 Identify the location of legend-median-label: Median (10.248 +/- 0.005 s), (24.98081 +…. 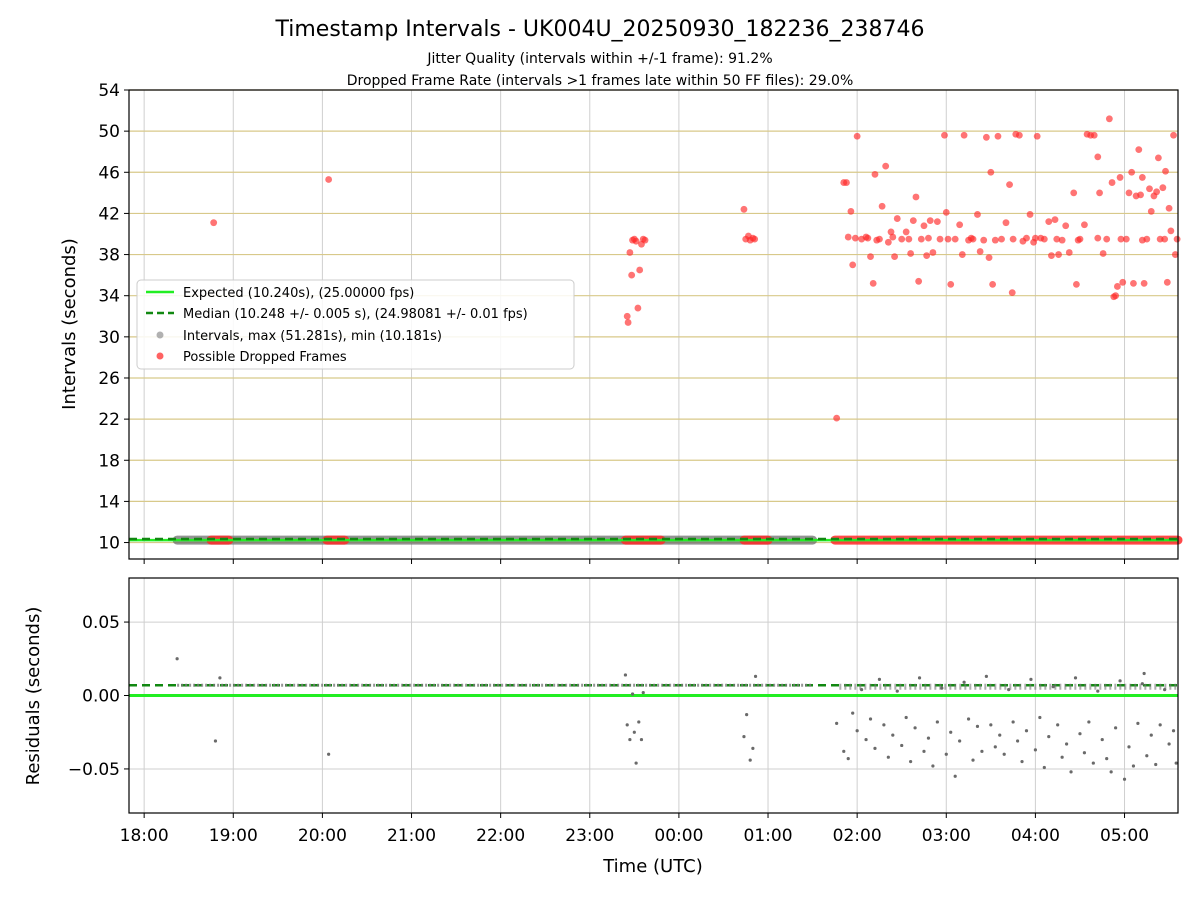
(355, 314).